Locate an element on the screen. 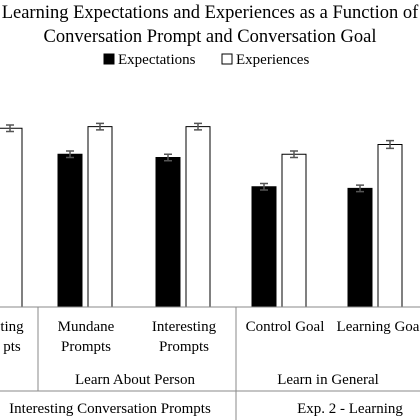  legend-label-experiences: Experiences is located at coordinates (272, 60).